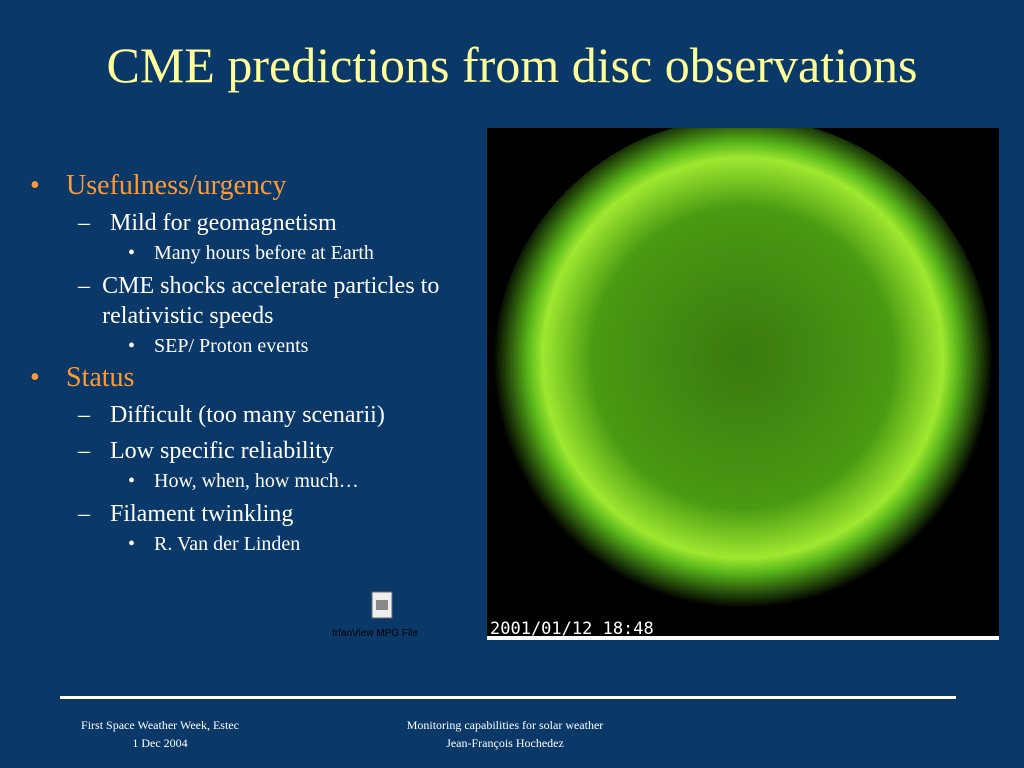 The width and height of the screenshot is (1024, 768). What do you see at coordinates (160, 743) in the screenshot?
I see `footer-text: 1 Dec 2004` at bounding box center [160, 743].